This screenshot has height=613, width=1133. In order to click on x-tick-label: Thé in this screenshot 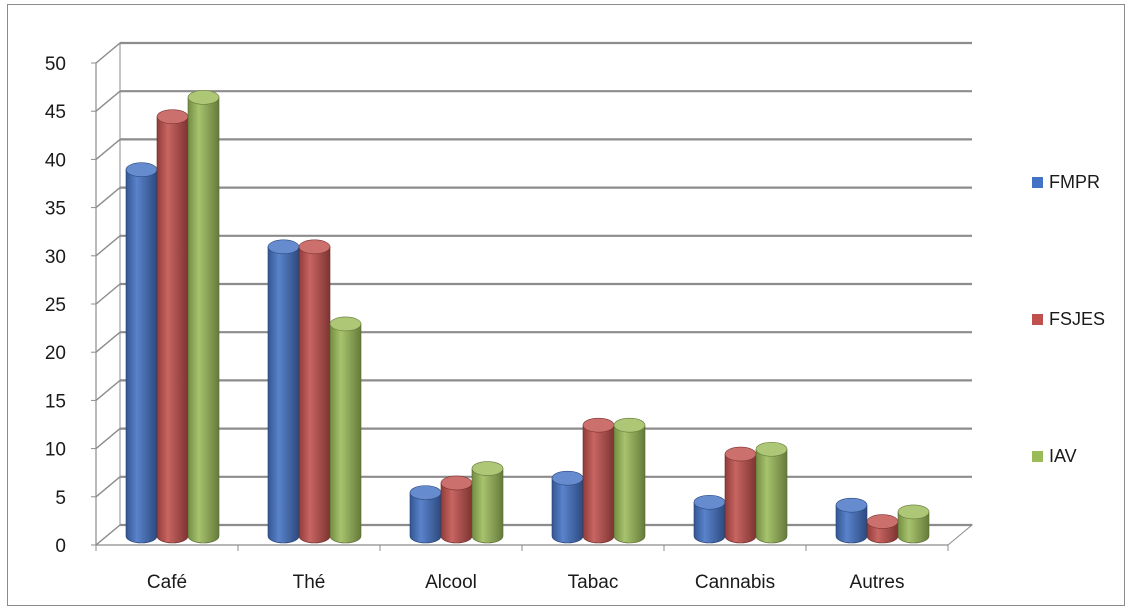, I will do `click(309, 582)`.